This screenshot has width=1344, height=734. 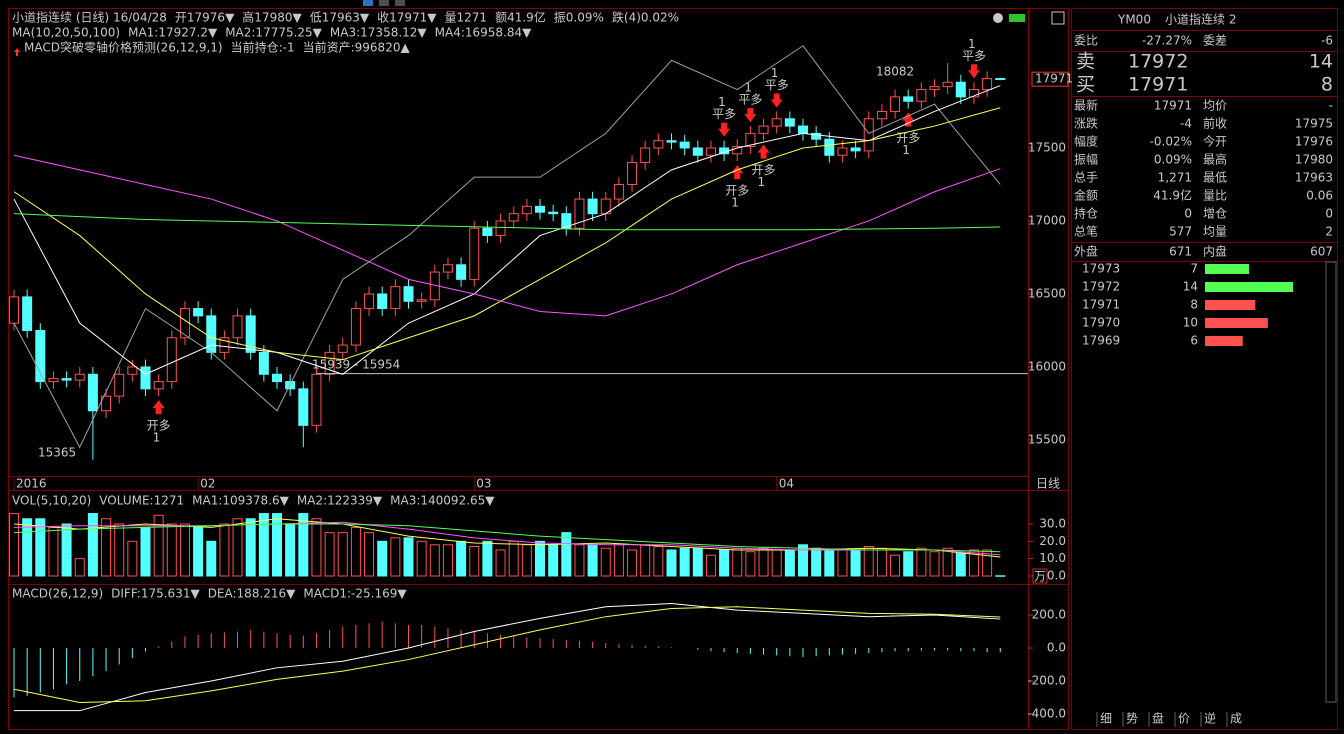 What do you see at coordinates (1314, 178) in the screenshot?
I see `quote-cell: 17963` at bounding box center [1314, 178].